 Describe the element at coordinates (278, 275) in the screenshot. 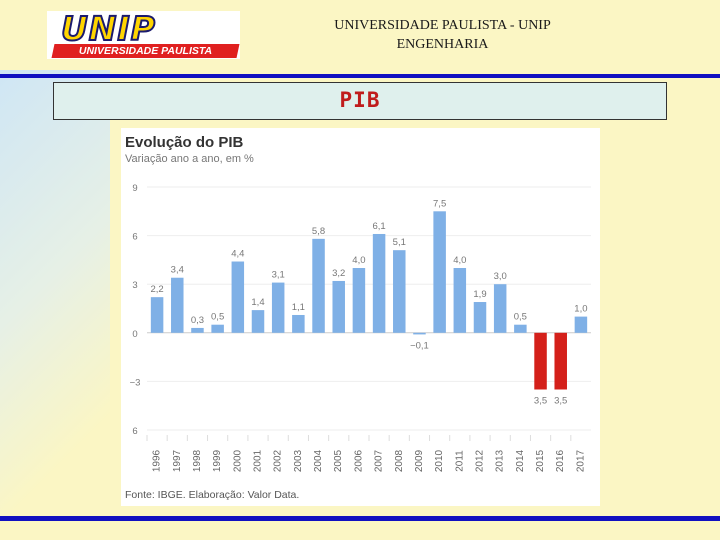

I see `data-label: 3,1` at that location.